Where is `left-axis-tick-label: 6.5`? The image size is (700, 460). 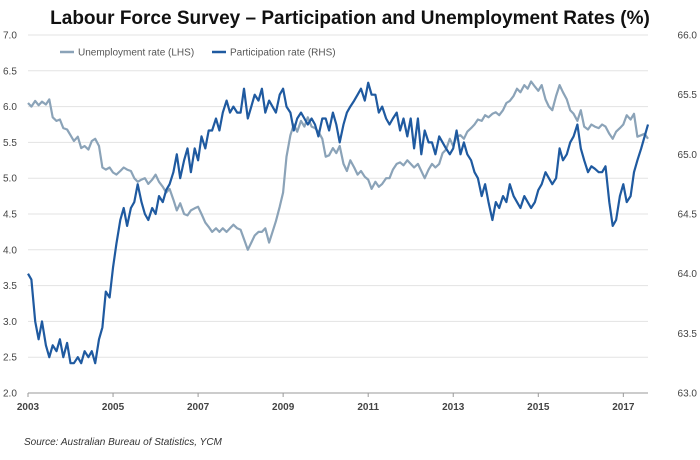
left-axis-tick-label: 6.5 is located at coordinates (10, 71).